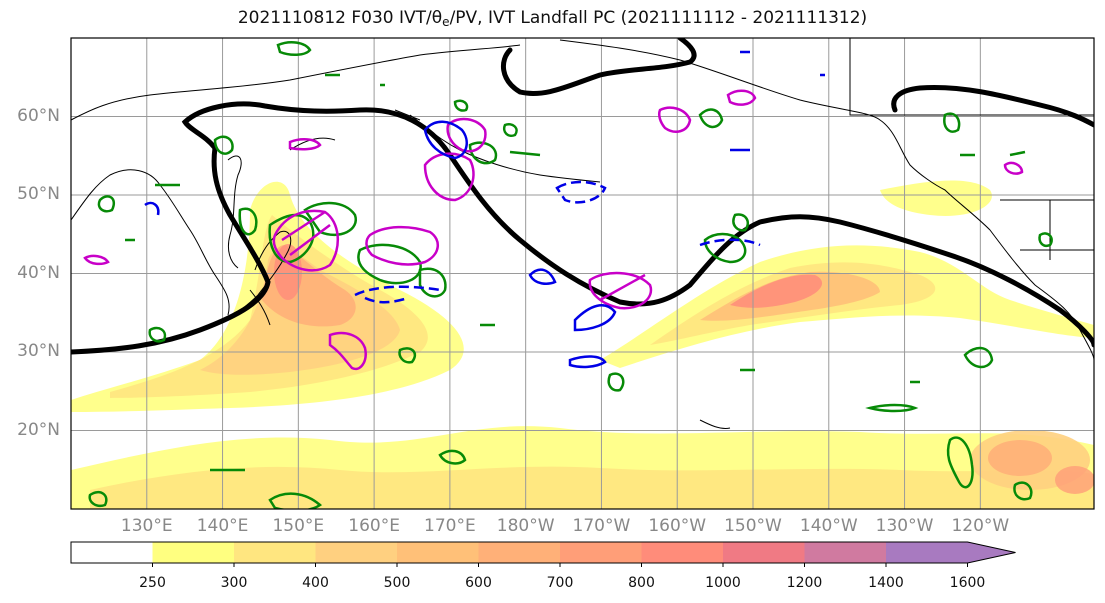  I want to click on colorbar, so click(543, 554).